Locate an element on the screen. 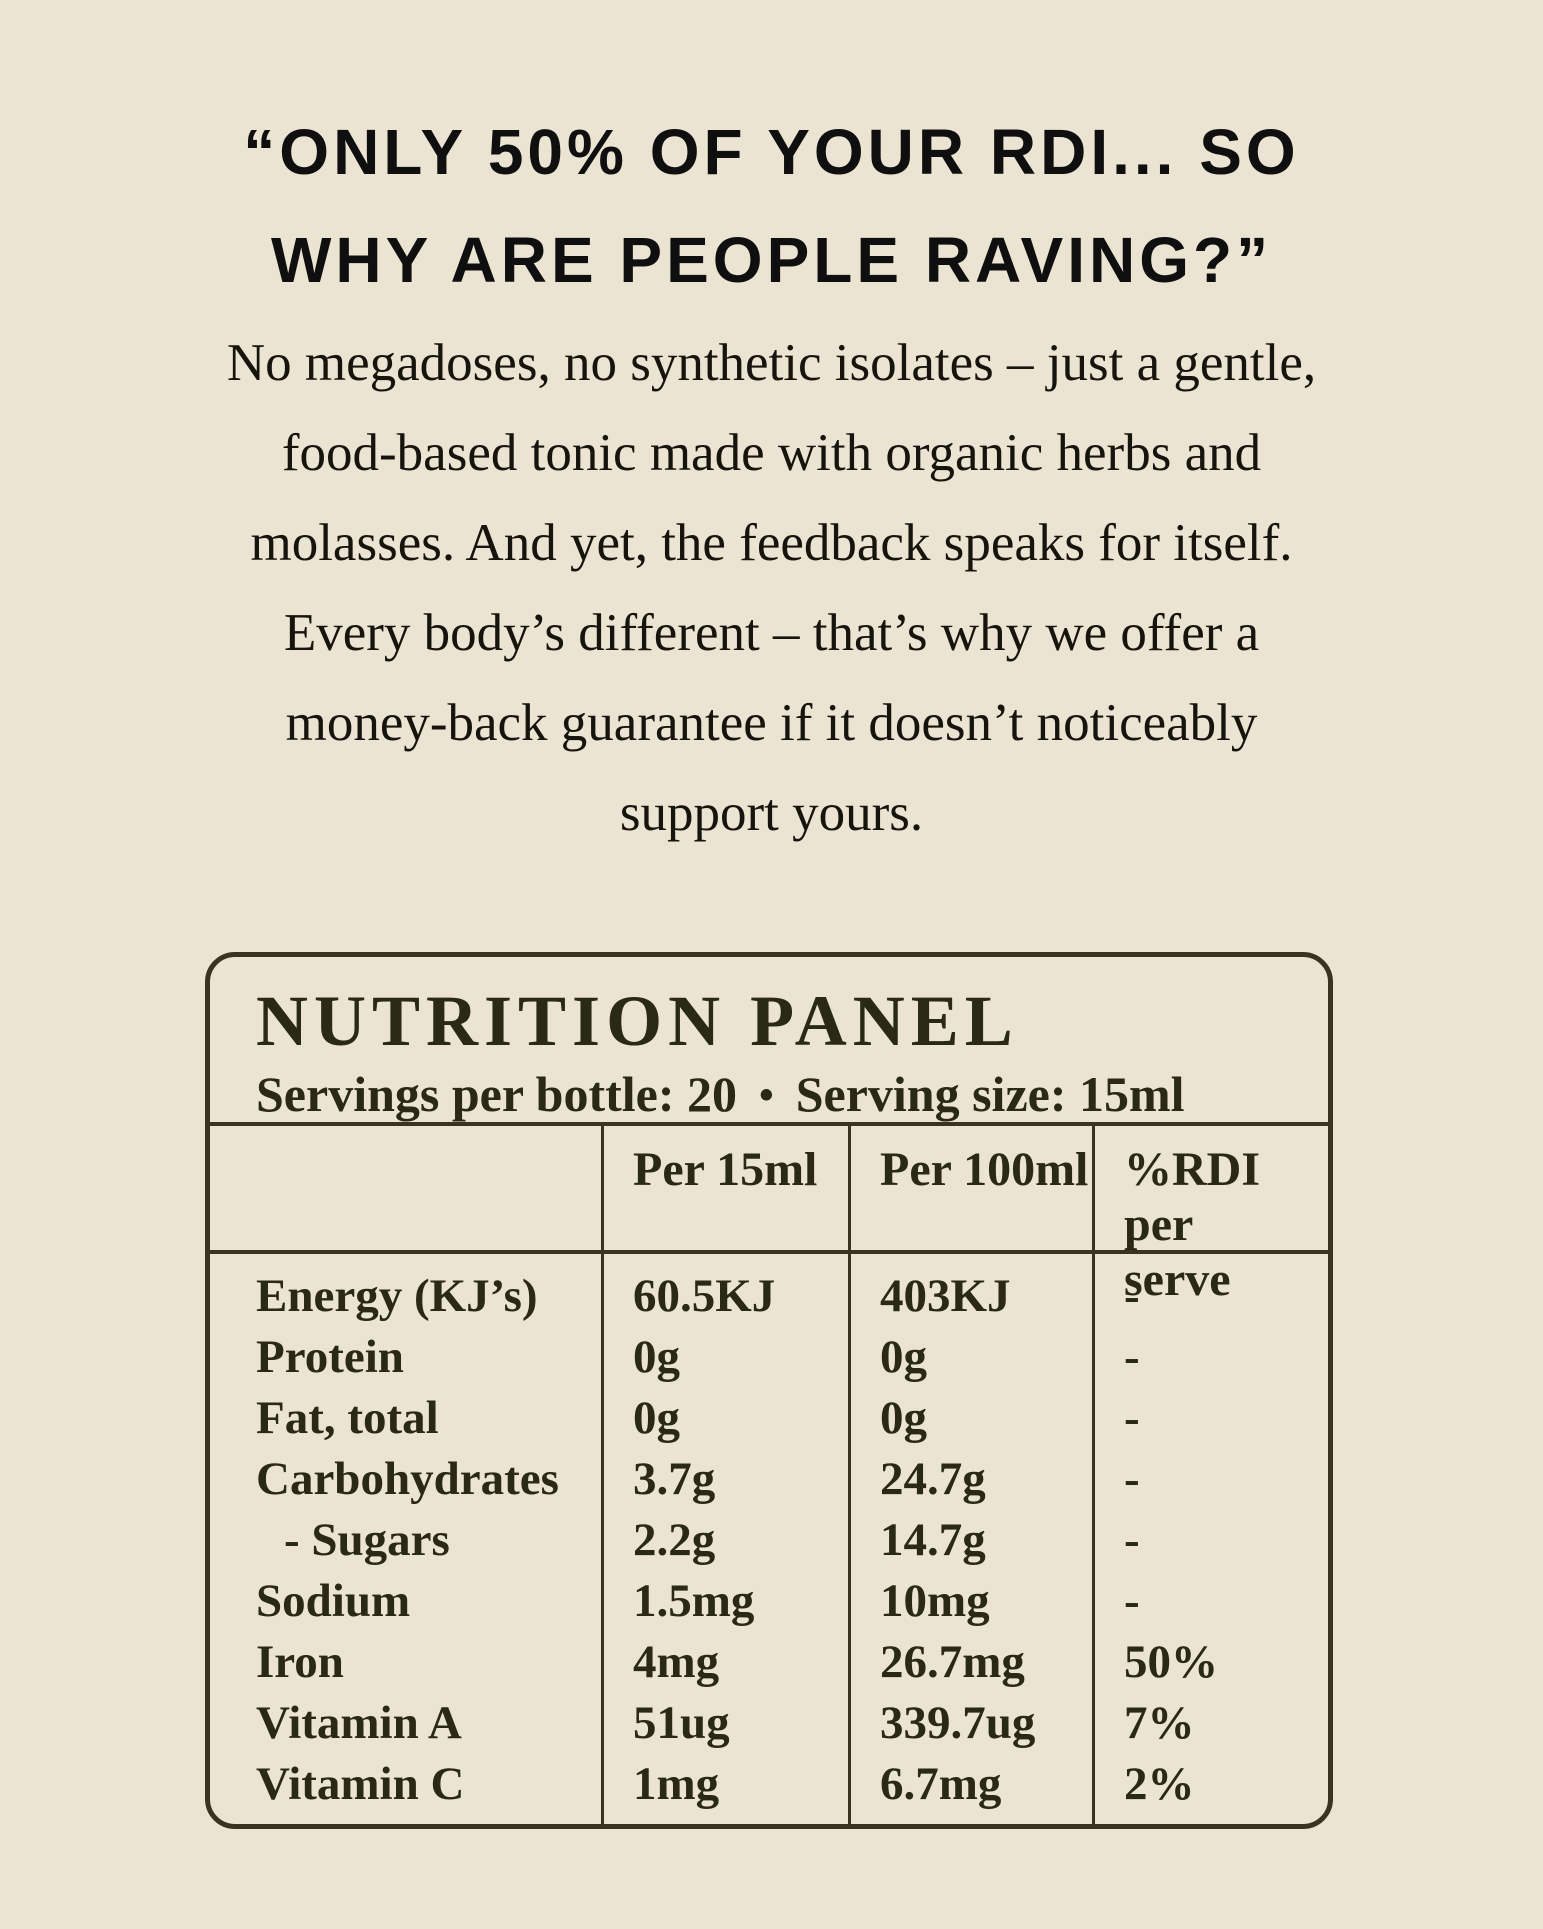 The width and height of the screenshot is (1543, 1929). nutrient-label: Carbohydrates is located at coordinates (407, 1479).